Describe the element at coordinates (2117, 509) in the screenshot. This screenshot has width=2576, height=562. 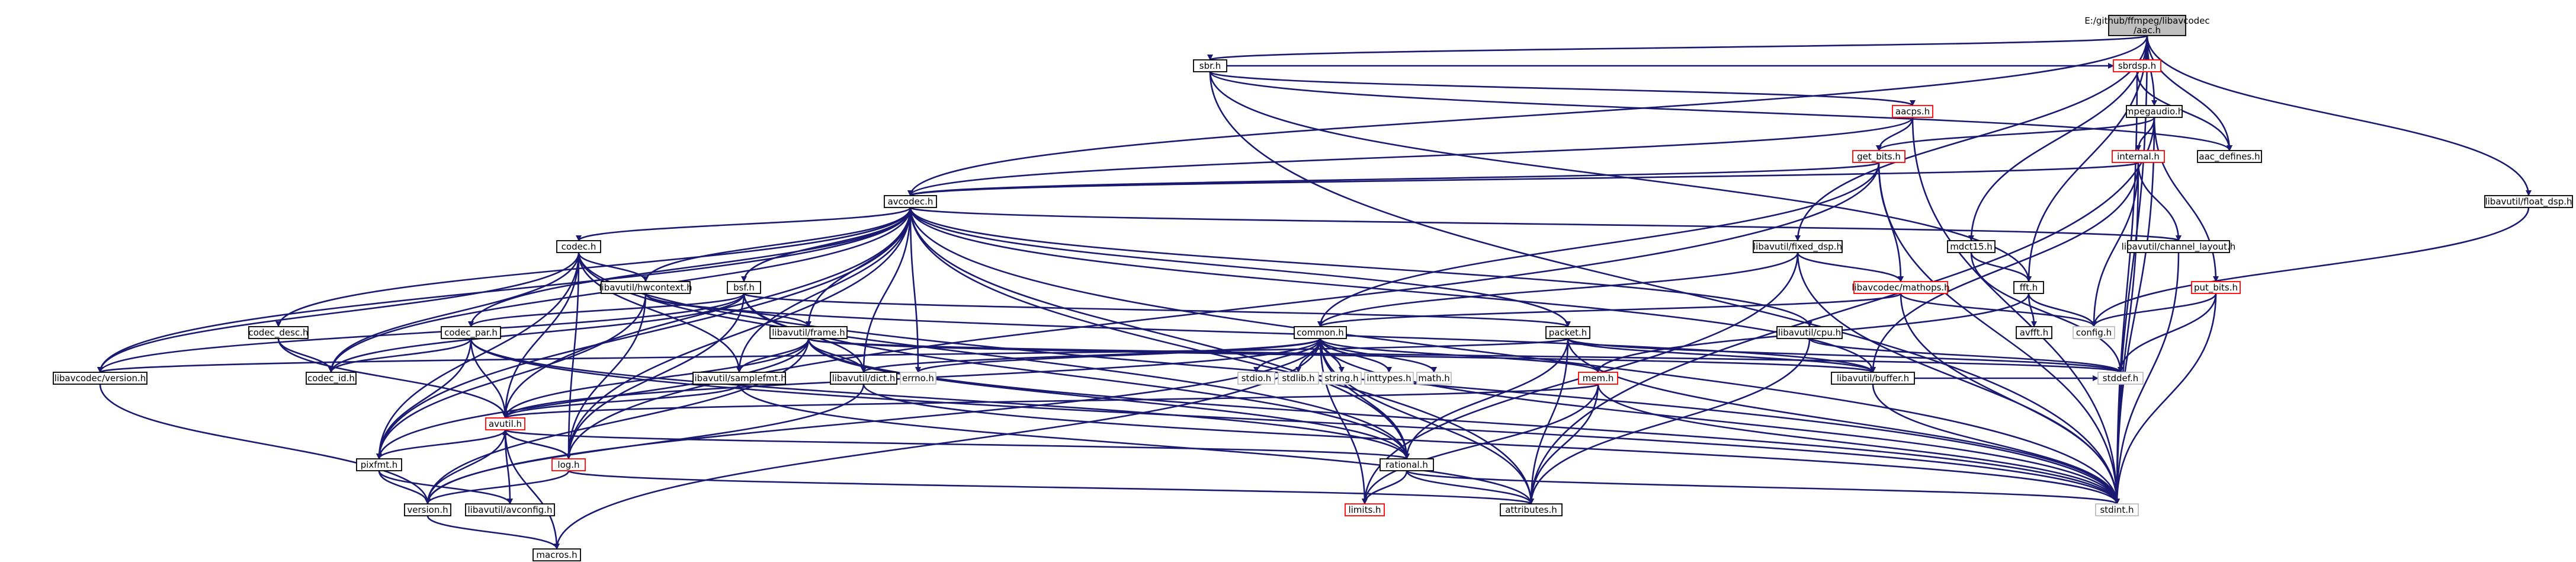
I see `node-stdint: stdint.h` at that location.